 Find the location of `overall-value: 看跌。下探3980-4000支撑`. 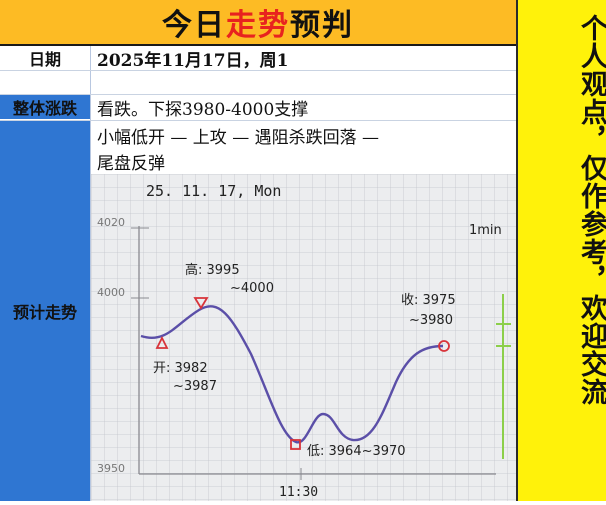

overall-value: 看跌。下探3980-4000支撑 is located at coordinates (203, 109).